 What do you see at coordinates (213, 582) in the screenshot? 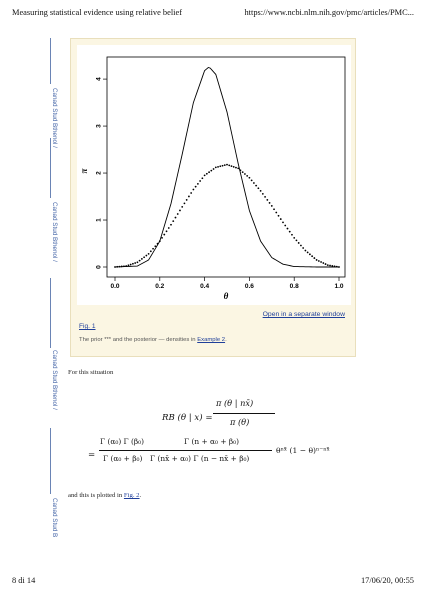
I see `print-footer: 8 di 14 17/06/20, 00:55` at bounding box center [213, 582].